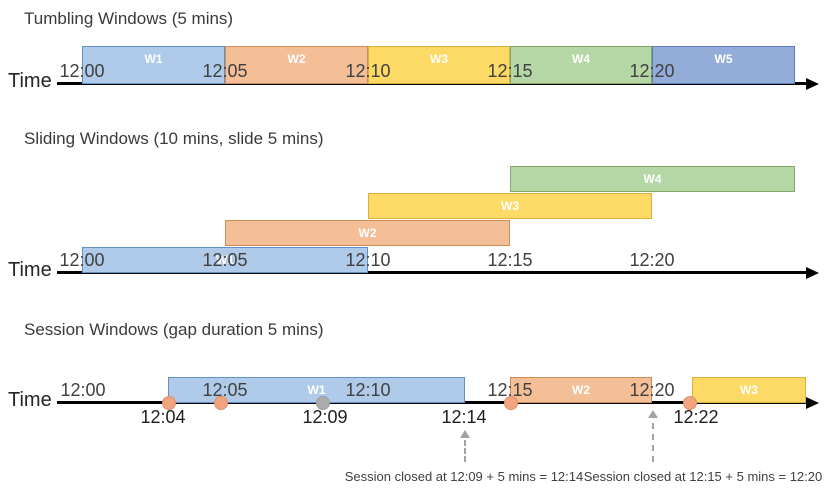 Image resolution: width=829 pixels, height=498 pixels. Describe the element at coordinates (723, 59) in the screenshot. I see `window-label: W5` at that location.